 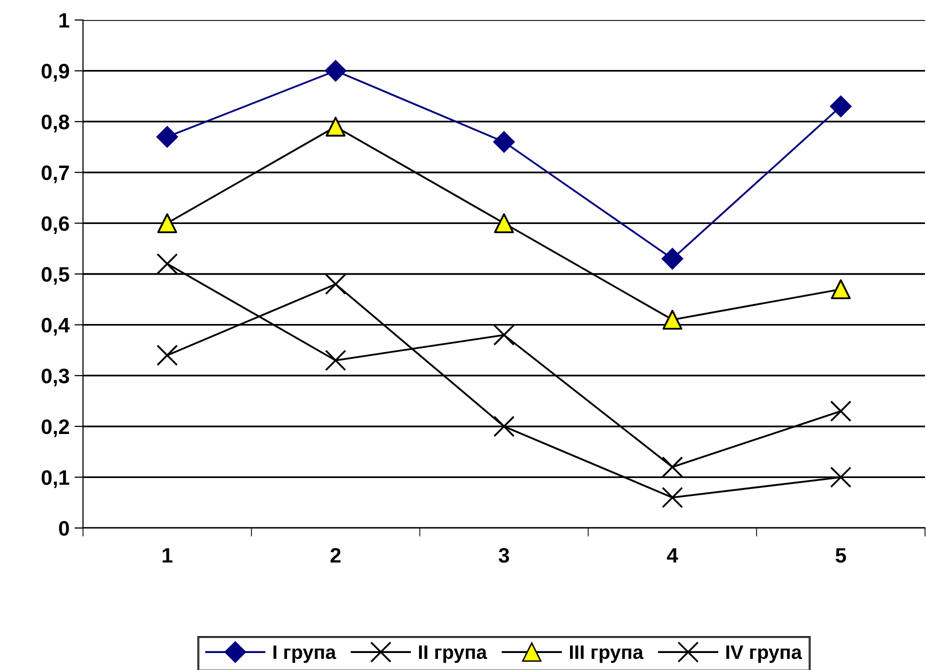 What do you see at coordinates (56, 73) in the screenshot?
I see `y-tick-label: 0,9` at bounding box center [56, 73].